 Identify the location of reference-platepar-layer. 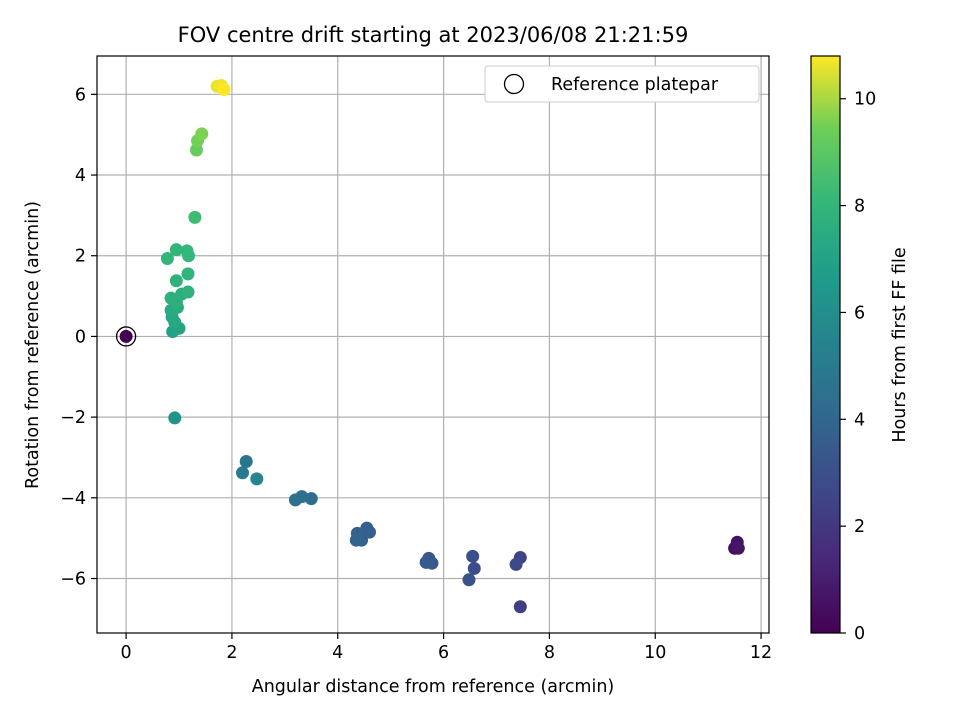
(126, 336).